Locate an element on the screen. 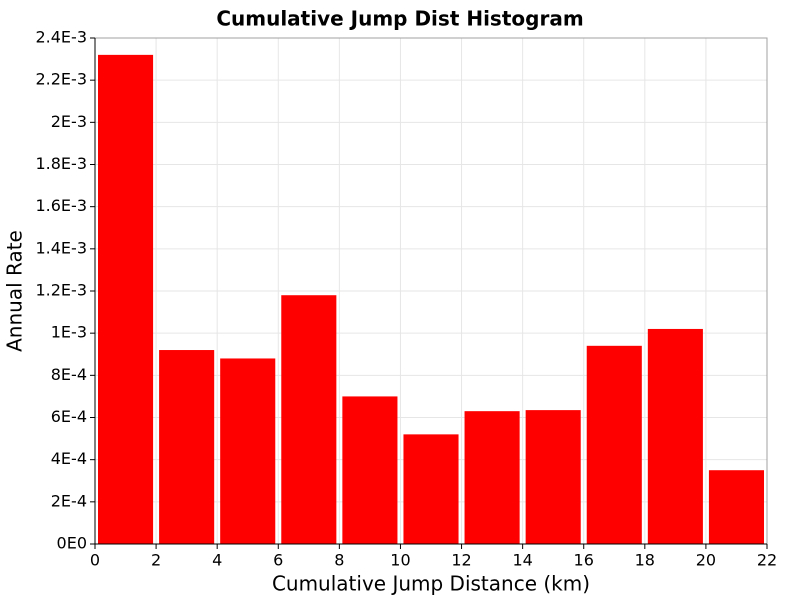 The width and height of the screenshot is (800, 600). x-axis-label: Cumulative Jump Distance (km) is located at coordinates (431, 584).